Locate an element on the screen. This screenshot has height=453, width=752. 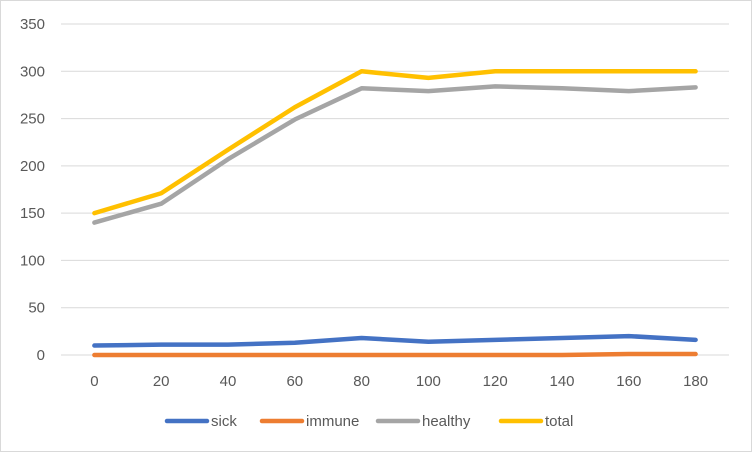
series-line-immune is located at coordinates (395, 354).